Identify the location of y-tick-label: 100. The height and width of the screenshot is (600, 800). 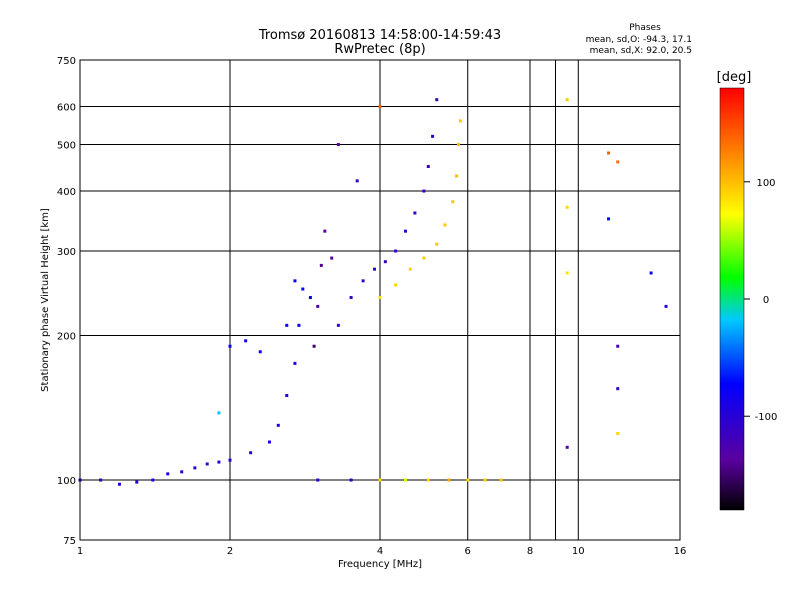
(66, 481).